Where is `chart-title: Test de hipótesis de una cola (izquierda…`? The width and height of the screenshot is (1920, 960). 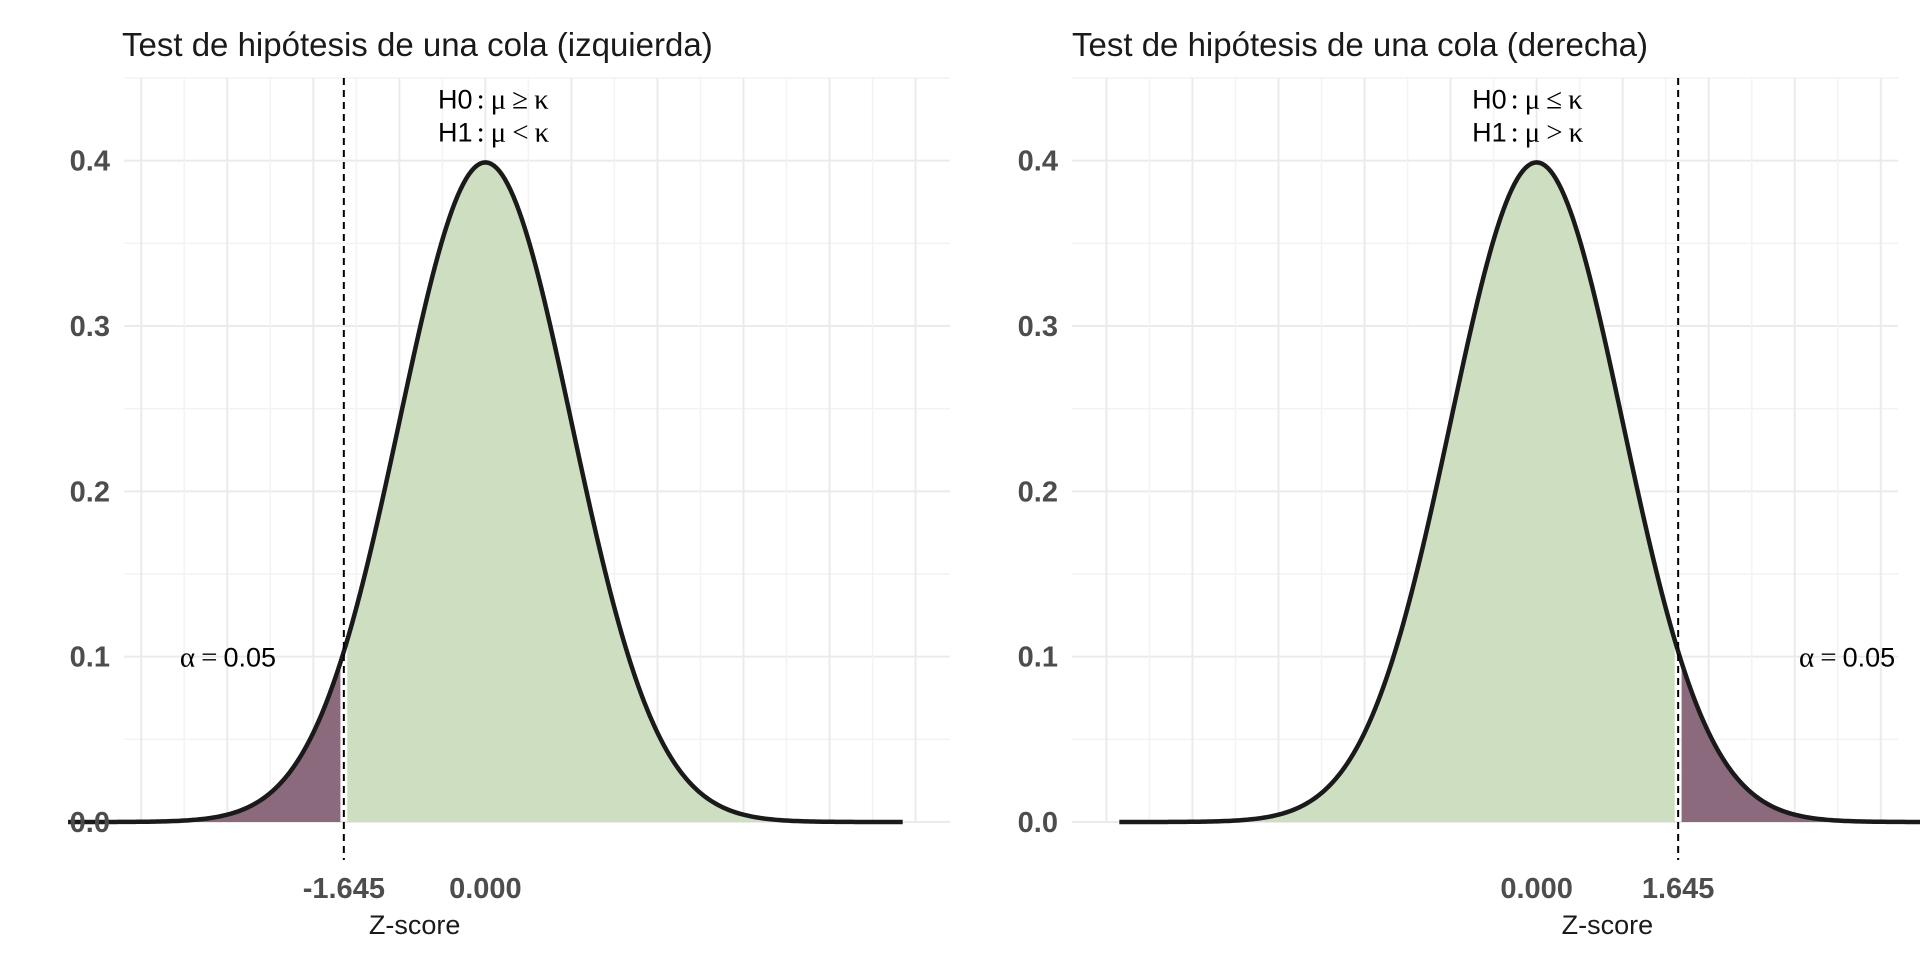
chart-title: Test de hipótesis de una cola (izquierda… is located at coordinates (417, 44).